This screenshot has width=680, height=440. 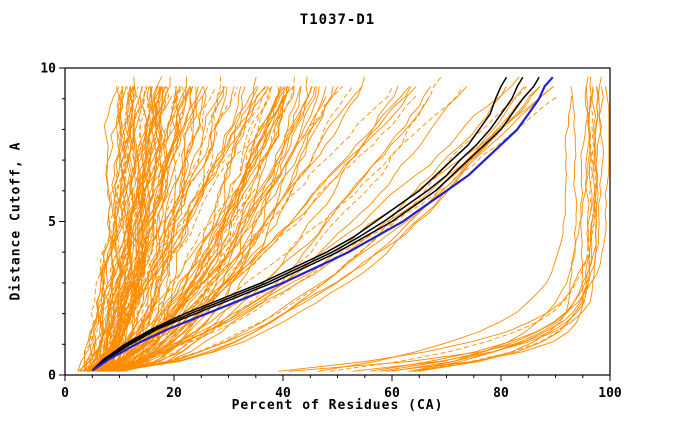 What do you see at coordinates (52, 376) in the screenshot?
I see `y-tick-label: 0` at bounding box center [52, 376].